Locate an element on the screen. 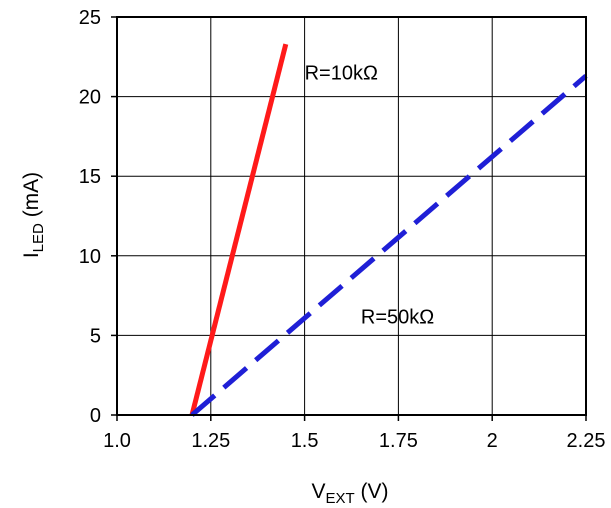  y-axis-title-subscript: LED is located at coordinates (38, 237).